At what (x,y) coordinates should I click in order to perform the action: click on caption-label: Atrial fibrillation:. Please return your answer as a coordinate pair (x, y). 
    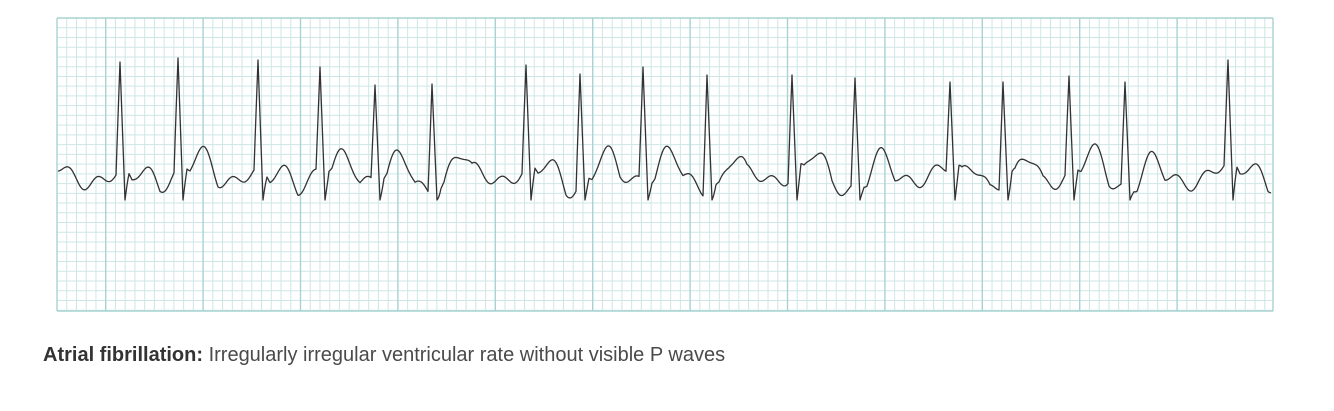
    Looking at the image, I should click on (123, 355).